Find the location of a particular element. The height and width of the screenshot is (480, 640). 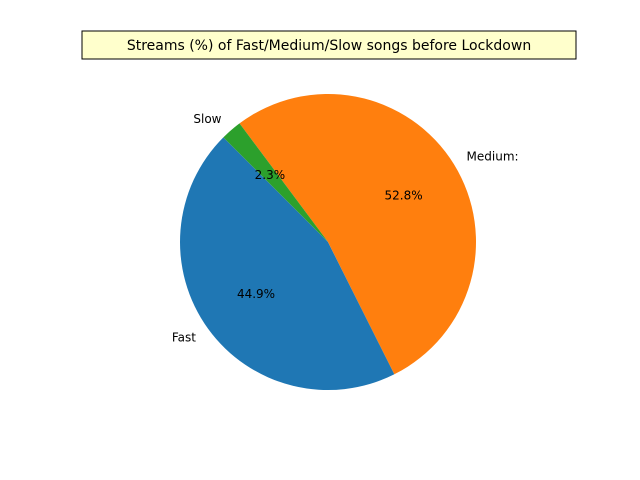

slice-label-slow: Slow is located at coordinates (207, 119).